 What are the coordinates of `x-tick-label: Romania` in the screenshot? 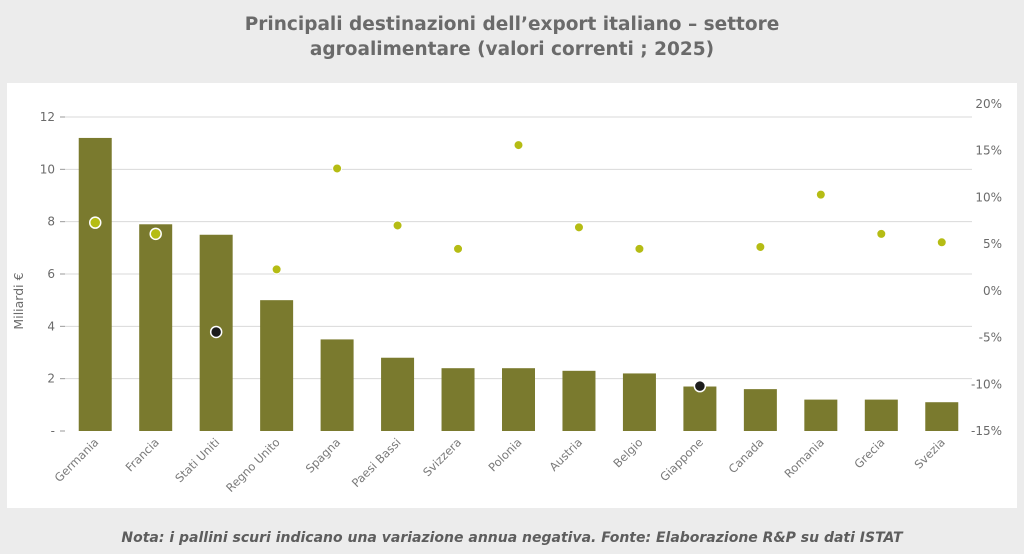 It's located at (803, 457).